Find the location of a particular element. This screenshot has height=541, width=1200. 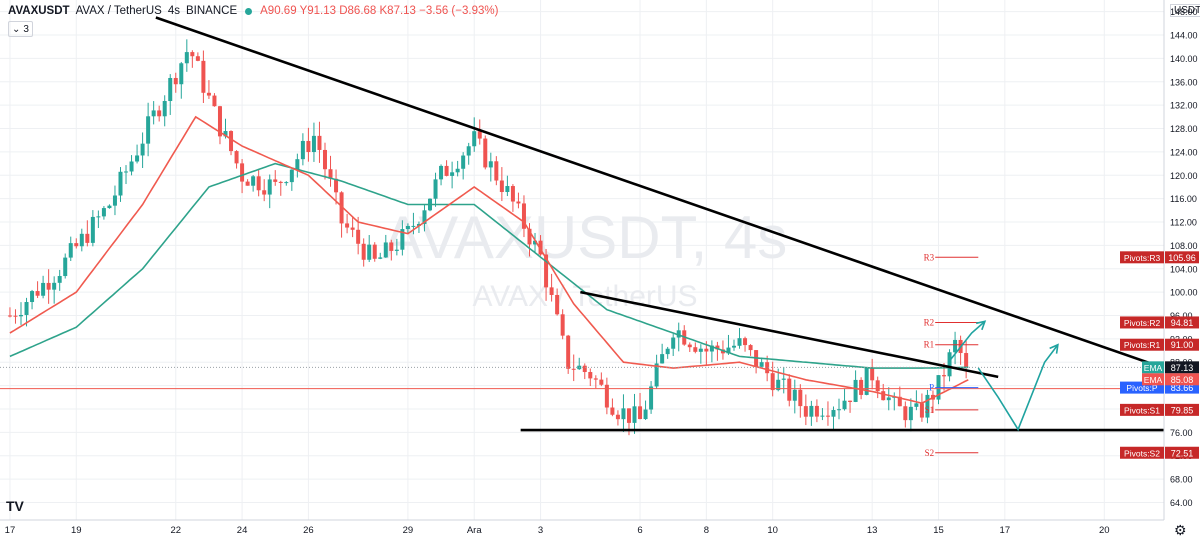

symbol-label: AVAXUSDT is located at coordinates (39, 11).